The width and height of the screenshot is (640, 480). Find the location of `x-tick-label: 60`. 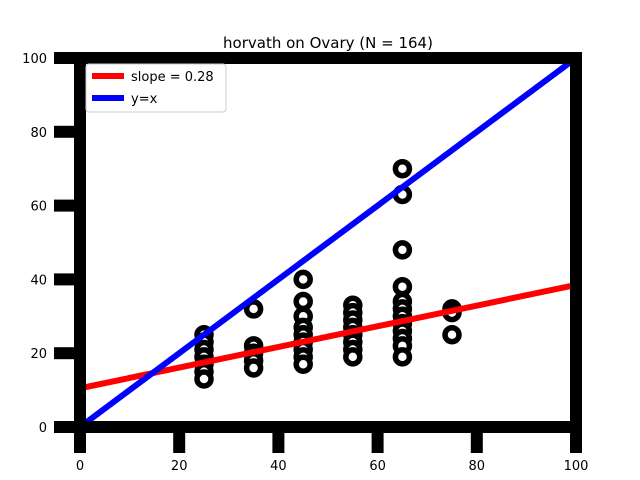

x-tick-label: 60 is located at coordinates (377, 466).